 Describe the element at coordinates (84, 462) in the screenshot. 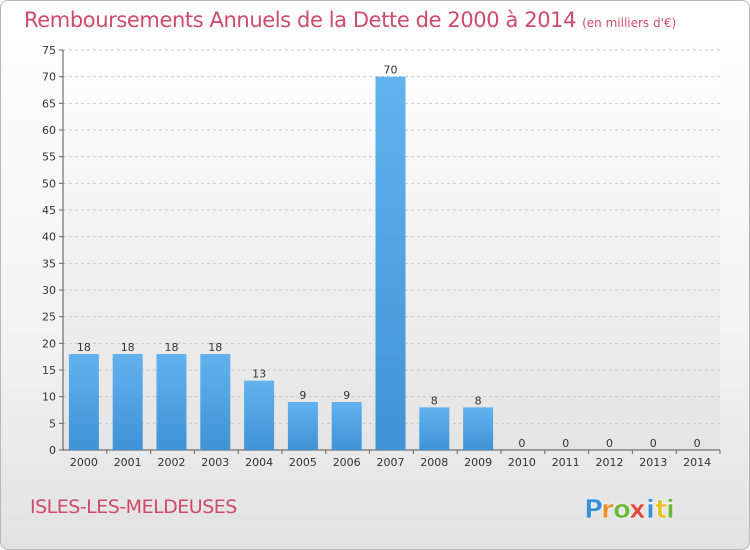

I see `x-tick-label-2000: 2000` at that location.